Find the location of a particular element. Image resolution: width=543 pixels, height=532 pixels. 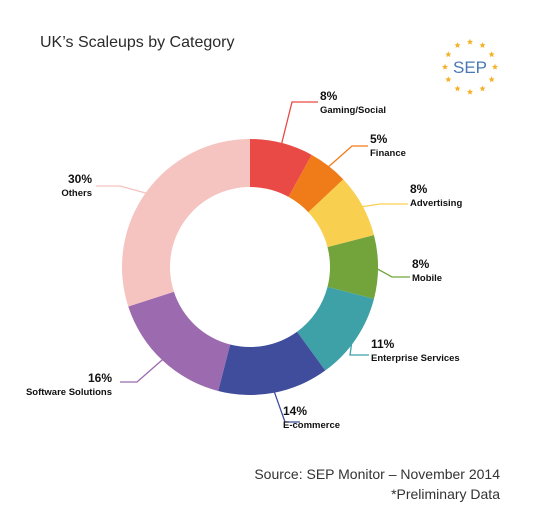

slice-value-label: 14% is located at coordinates (295, 411).